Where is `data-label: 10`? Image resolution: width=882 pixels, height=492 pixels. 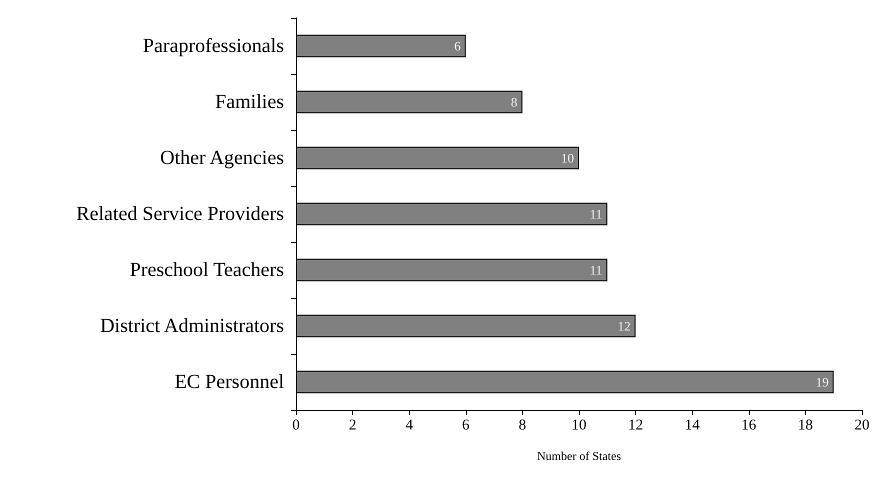 data-label: 10 is located at coordinates (567, 158).